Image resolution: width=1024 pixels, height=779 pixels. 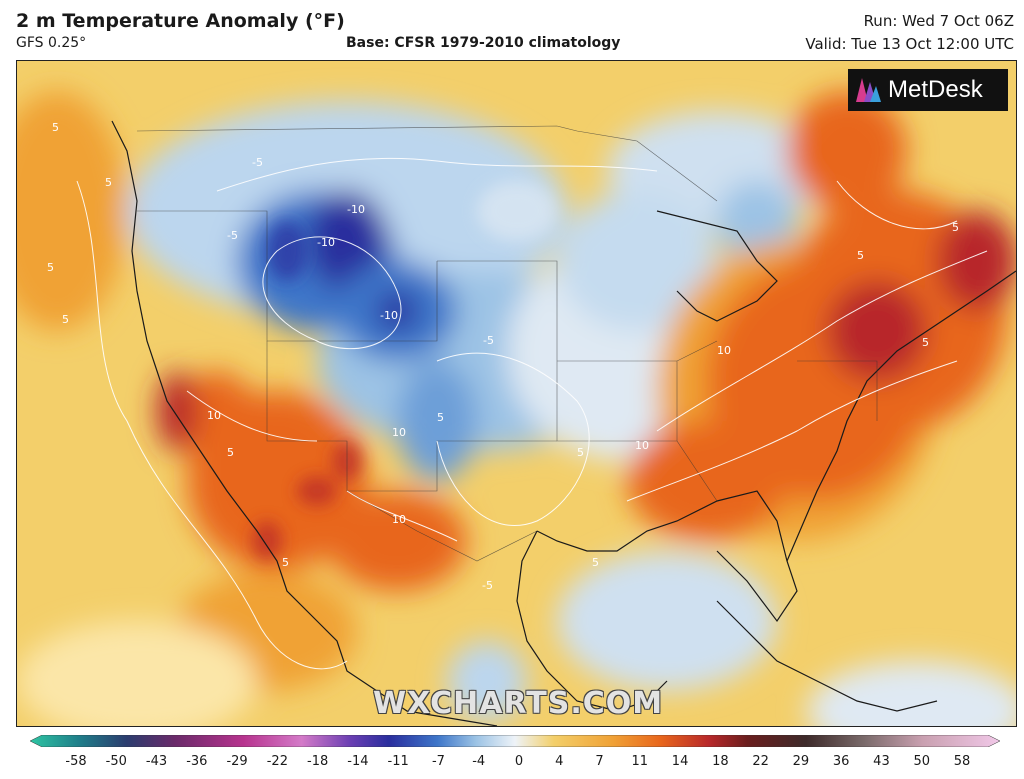 I want to click on legend-tick-label: 14, so click(x=680, y=761).